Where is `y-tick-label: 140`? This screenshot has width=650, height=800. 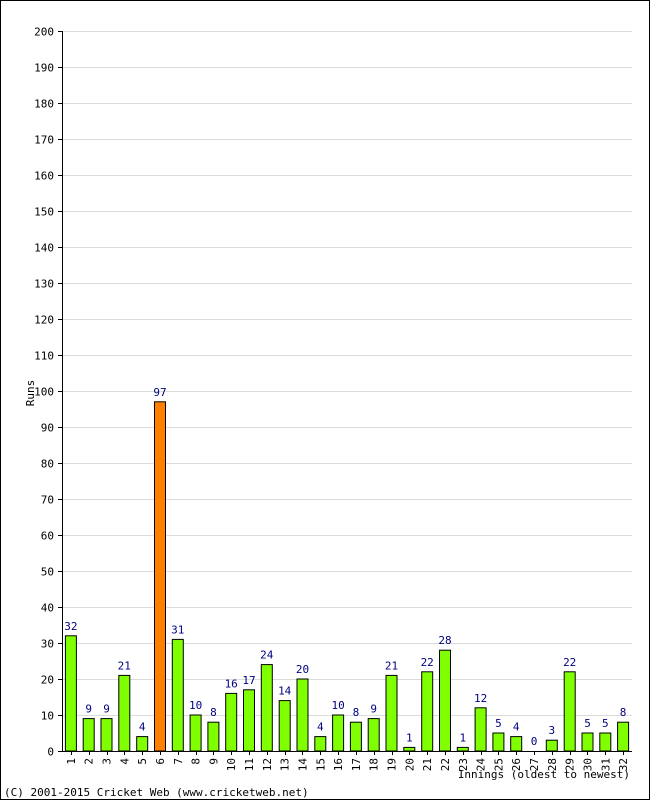
y-tick-label: 140 is located at coordinates (44, 248).